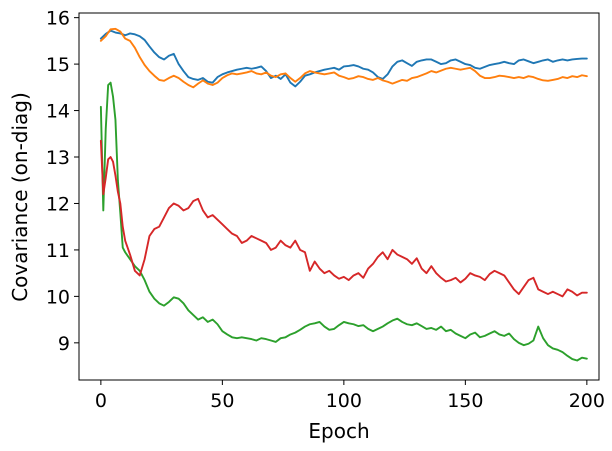 This screenshot has width=612, height=451. Describe the element at coordinates (58, 204) in the screenshot. I see `y-tick-label: 12` at that location.